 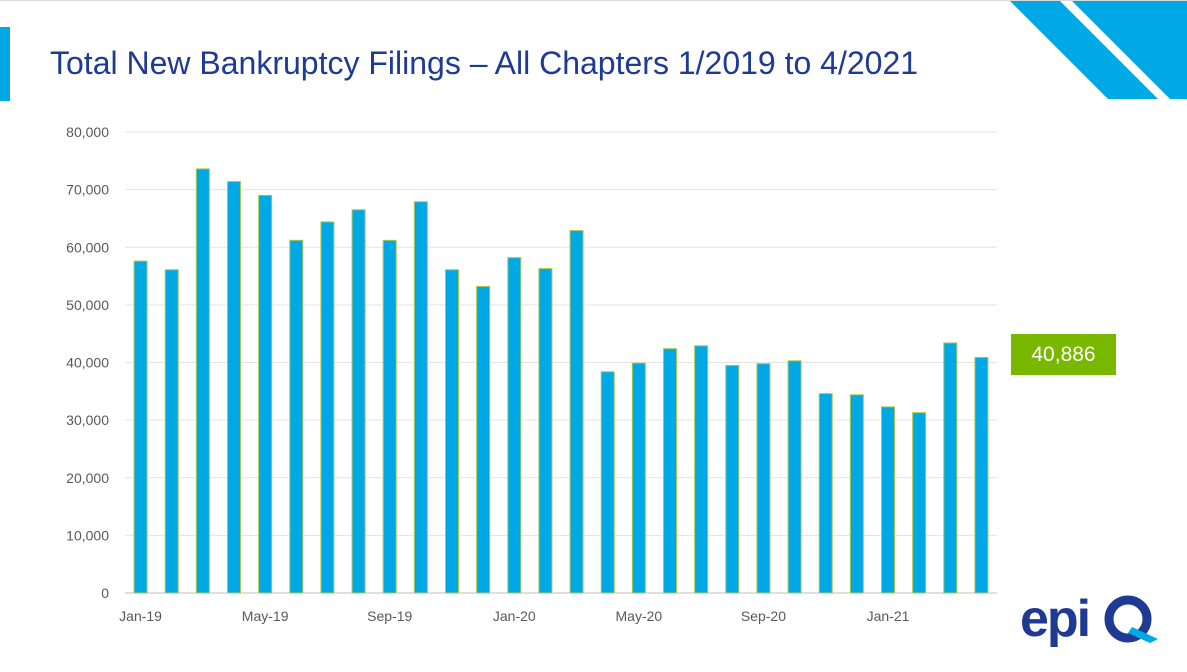 I want to click on y-tick-label: 70,000, so click(x=87, y=190).